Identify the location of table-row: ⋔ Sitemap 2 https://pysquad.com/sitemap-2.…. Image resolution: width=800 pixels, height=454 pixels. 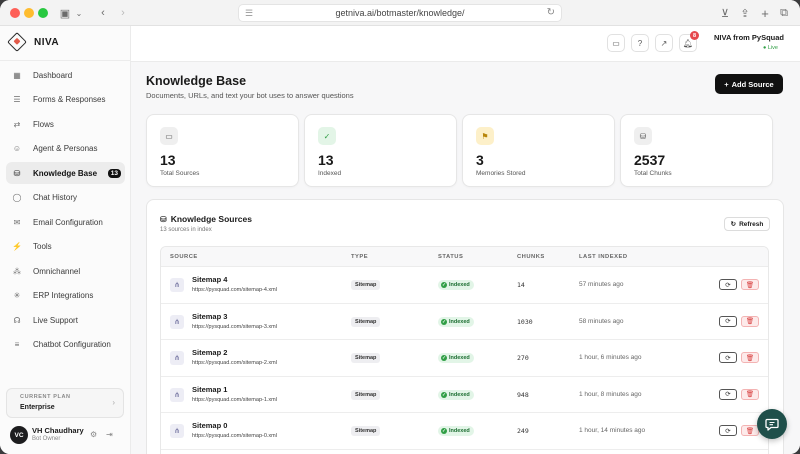
(464, 358).